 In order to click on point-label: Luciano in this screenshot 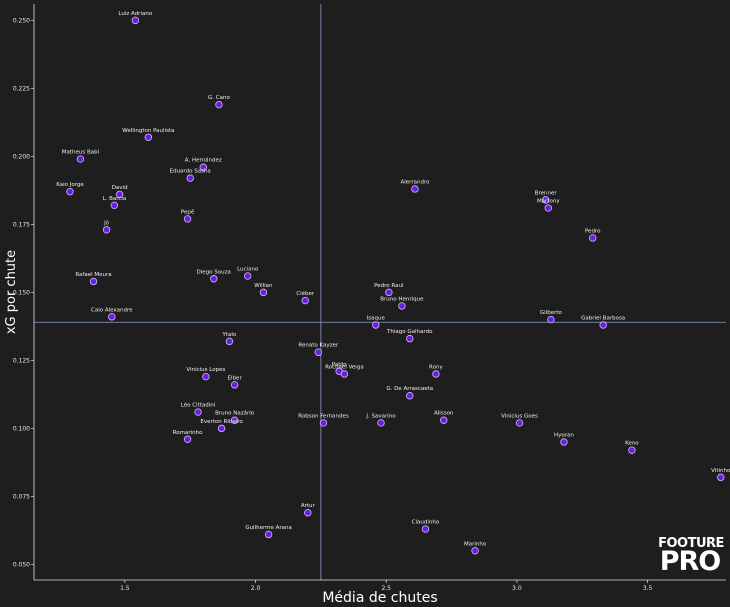, I will do `click(248, 270)`.